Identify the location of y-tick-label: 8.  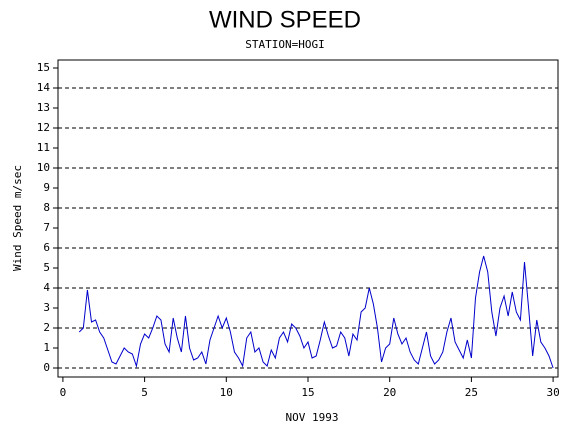
(46, 207).